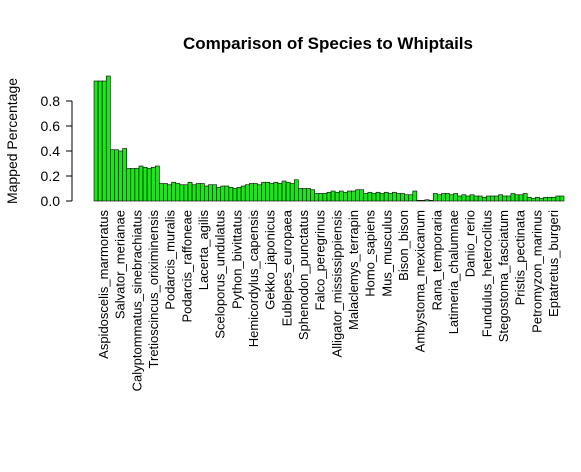 Image resolution: width=581 pixels, height=472 pixels. Describe the element at coordinates (486, 274) in the screenshot. I see `x-tick-label: Fundulus_heteroclitus` at that location.